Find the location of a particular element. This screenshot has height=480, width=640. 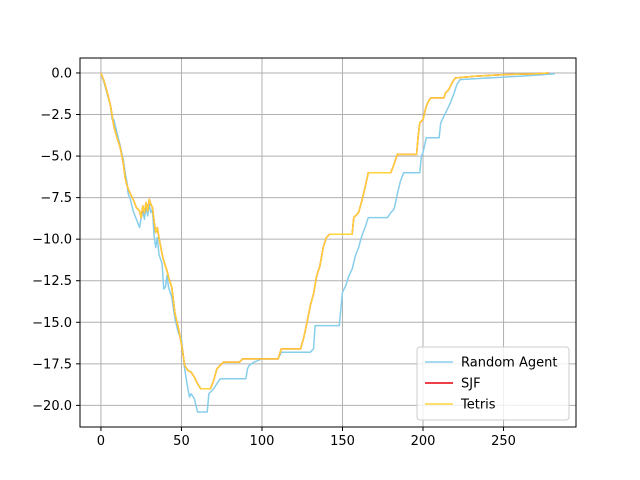

x-tick-label: 100 is located at coordinates (262, 441).